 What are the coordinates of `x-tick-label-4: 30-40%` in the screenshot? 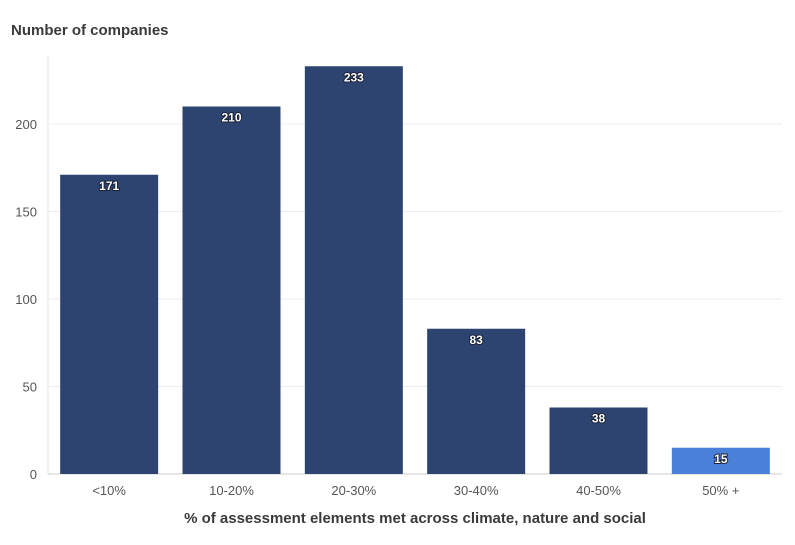 It's located at (476, 490).